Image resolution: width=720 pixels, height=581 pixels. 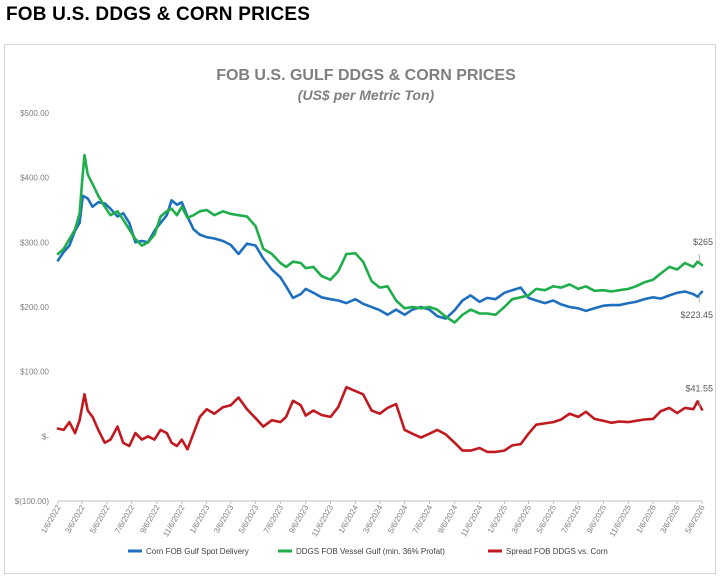 What do you see at coordinates (498, 519) in the screenshot?
I see `x-tick-label: 1/6/2025` at bounding box center [498, 519].